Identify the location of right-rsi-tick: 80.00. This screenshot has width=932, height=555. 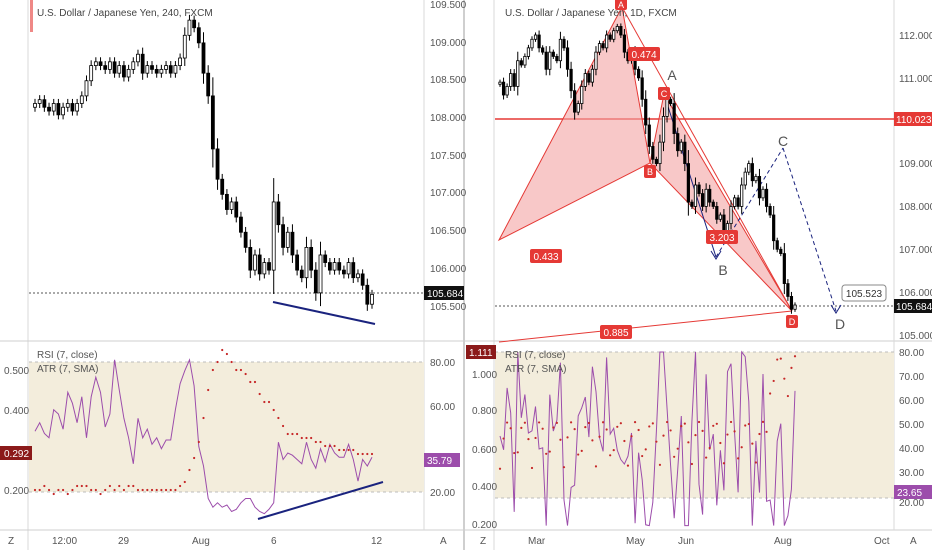
(911, 353).